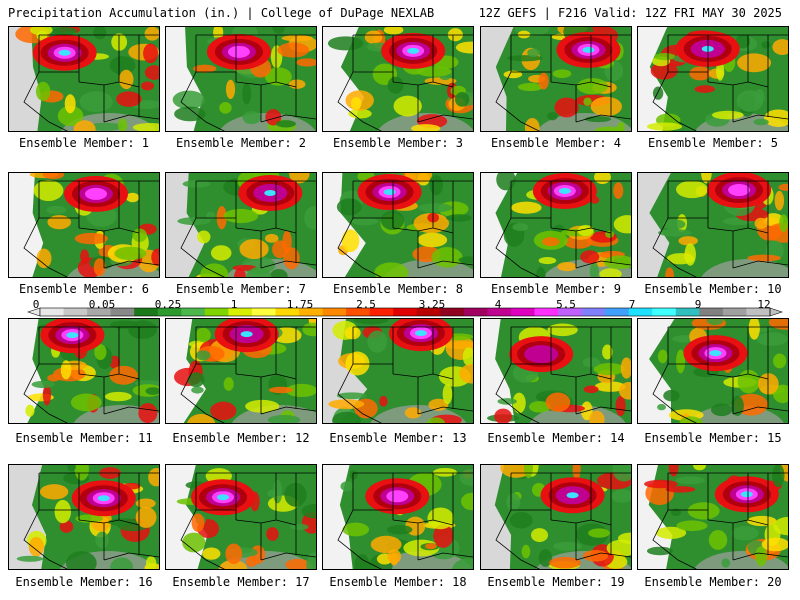  What do you see at coordinates (713, 289) in the screenshot?
I see `member-label: Ensemble Member: 10` at bounding box center [713, 289].